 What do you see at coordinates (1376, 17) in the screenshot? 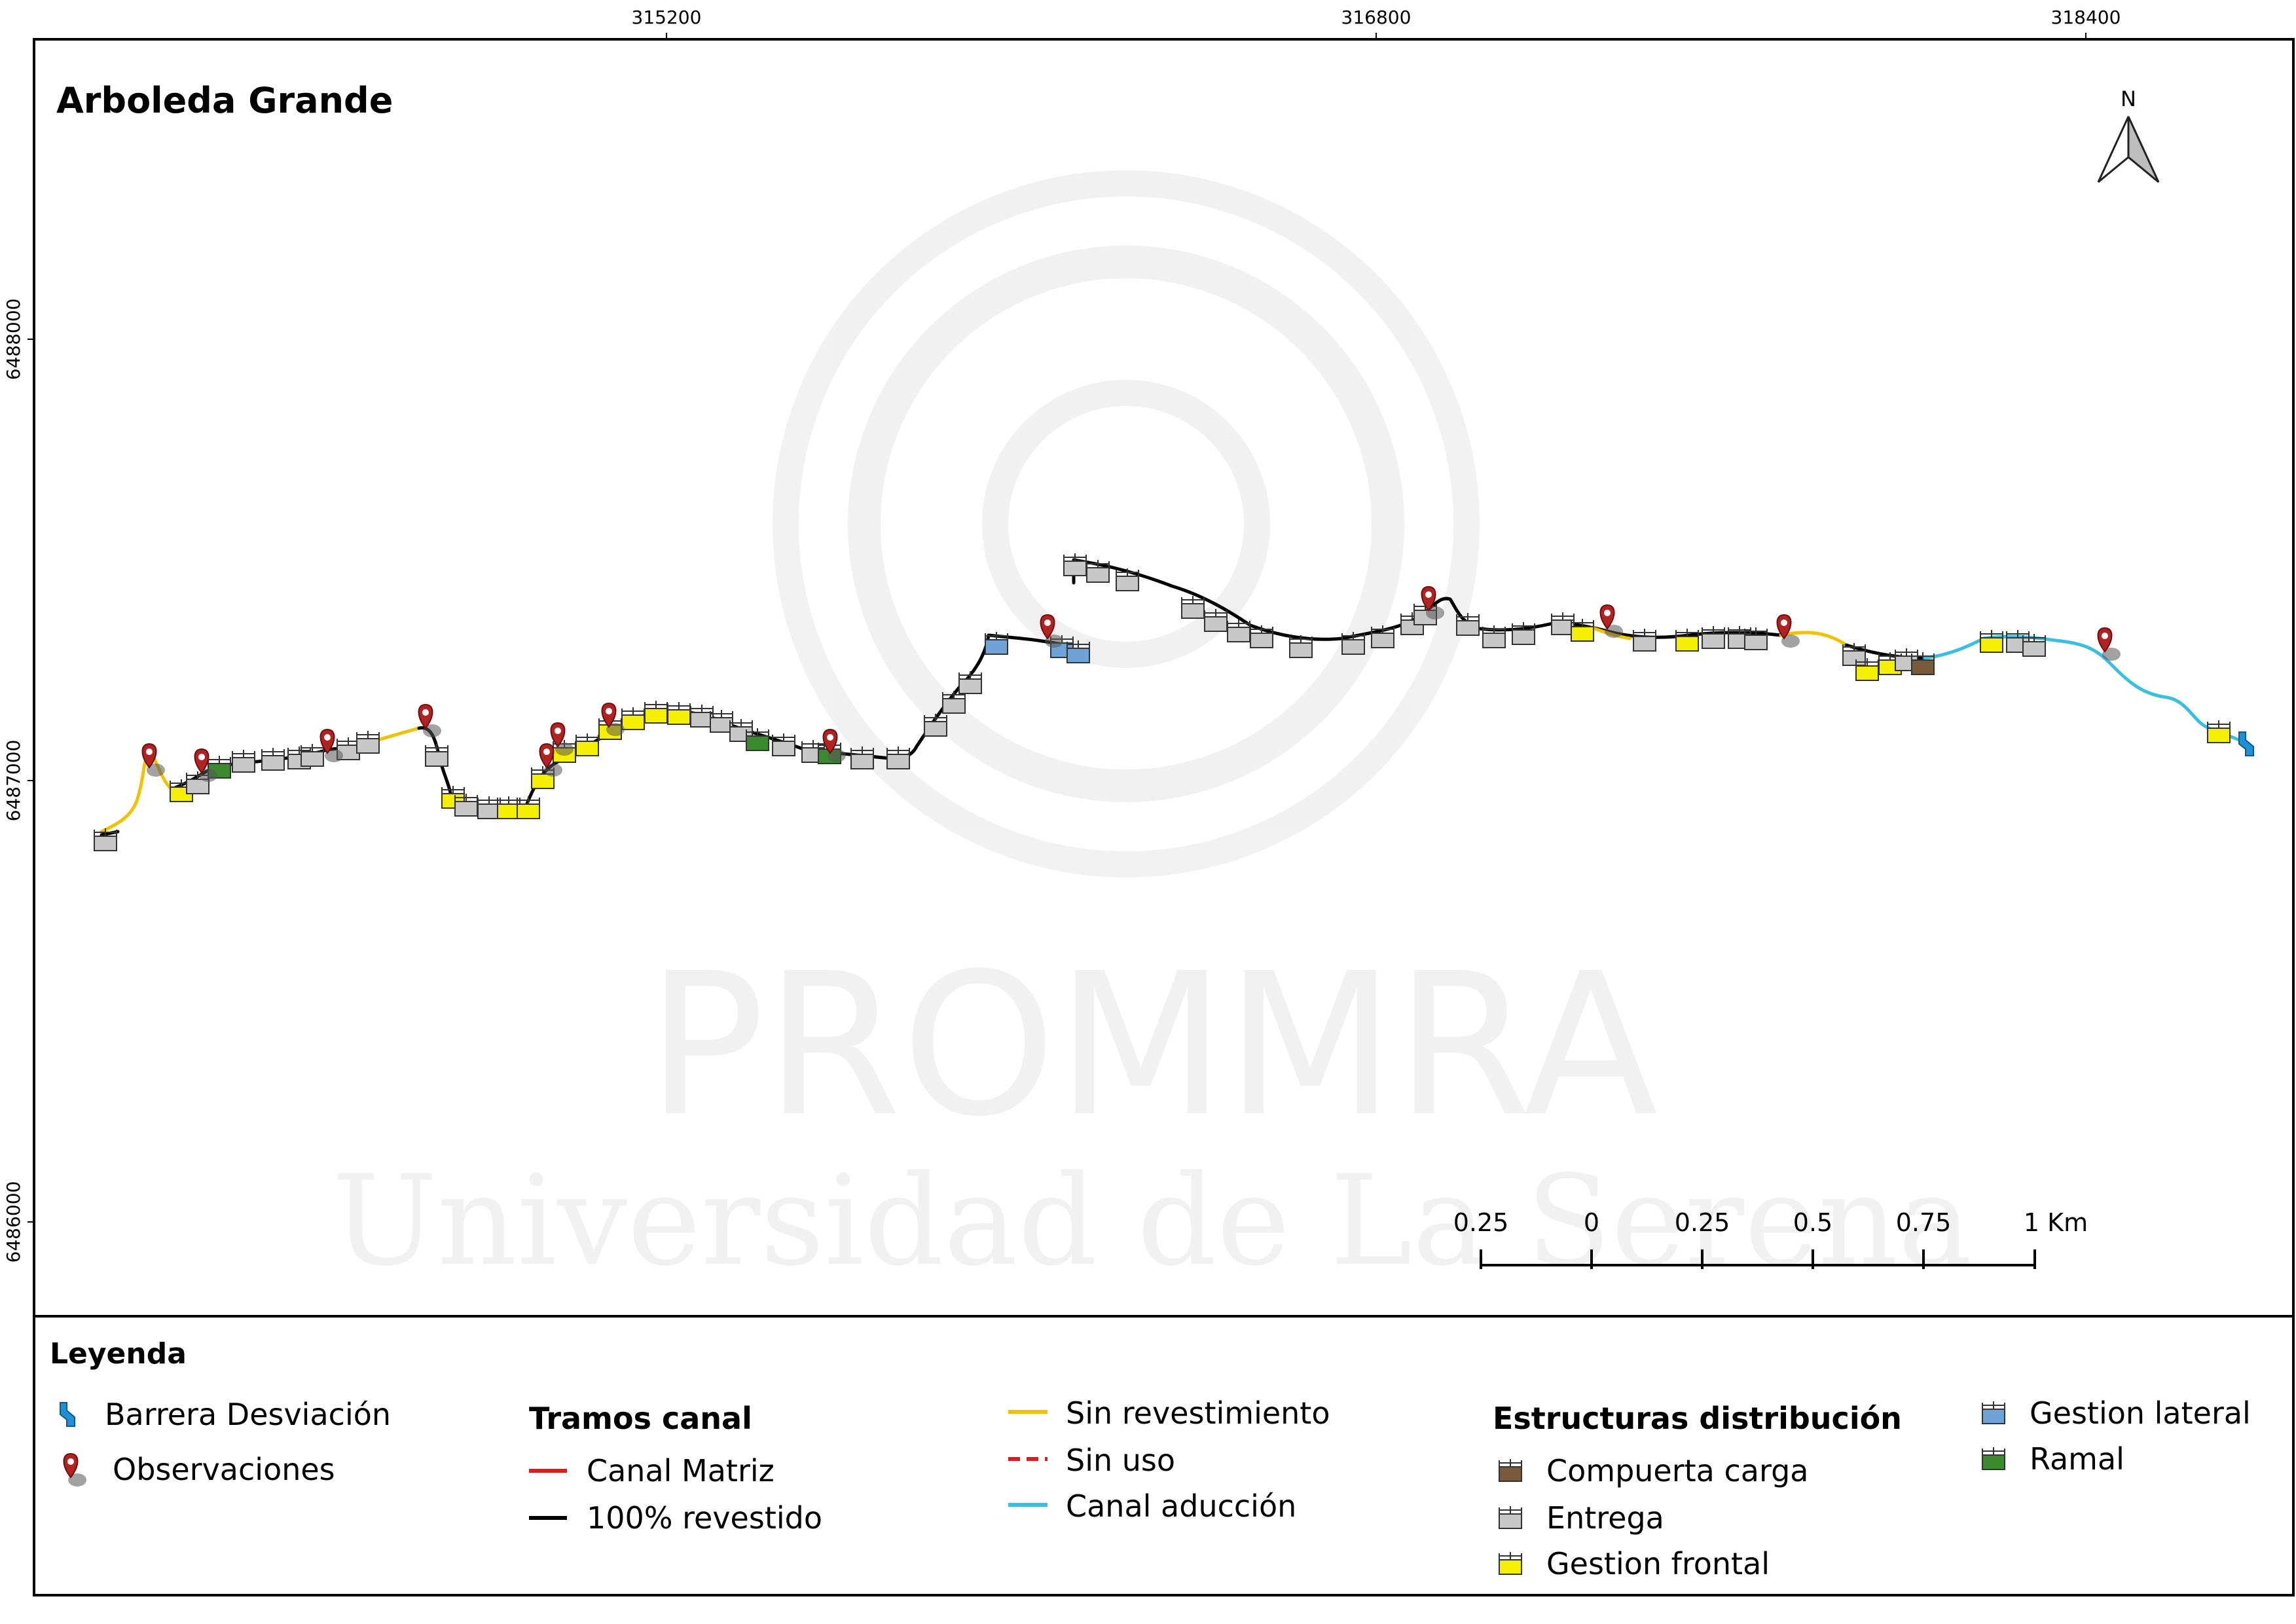
I see `x-tick-label: 316800` at bounding box center [1376, 17].